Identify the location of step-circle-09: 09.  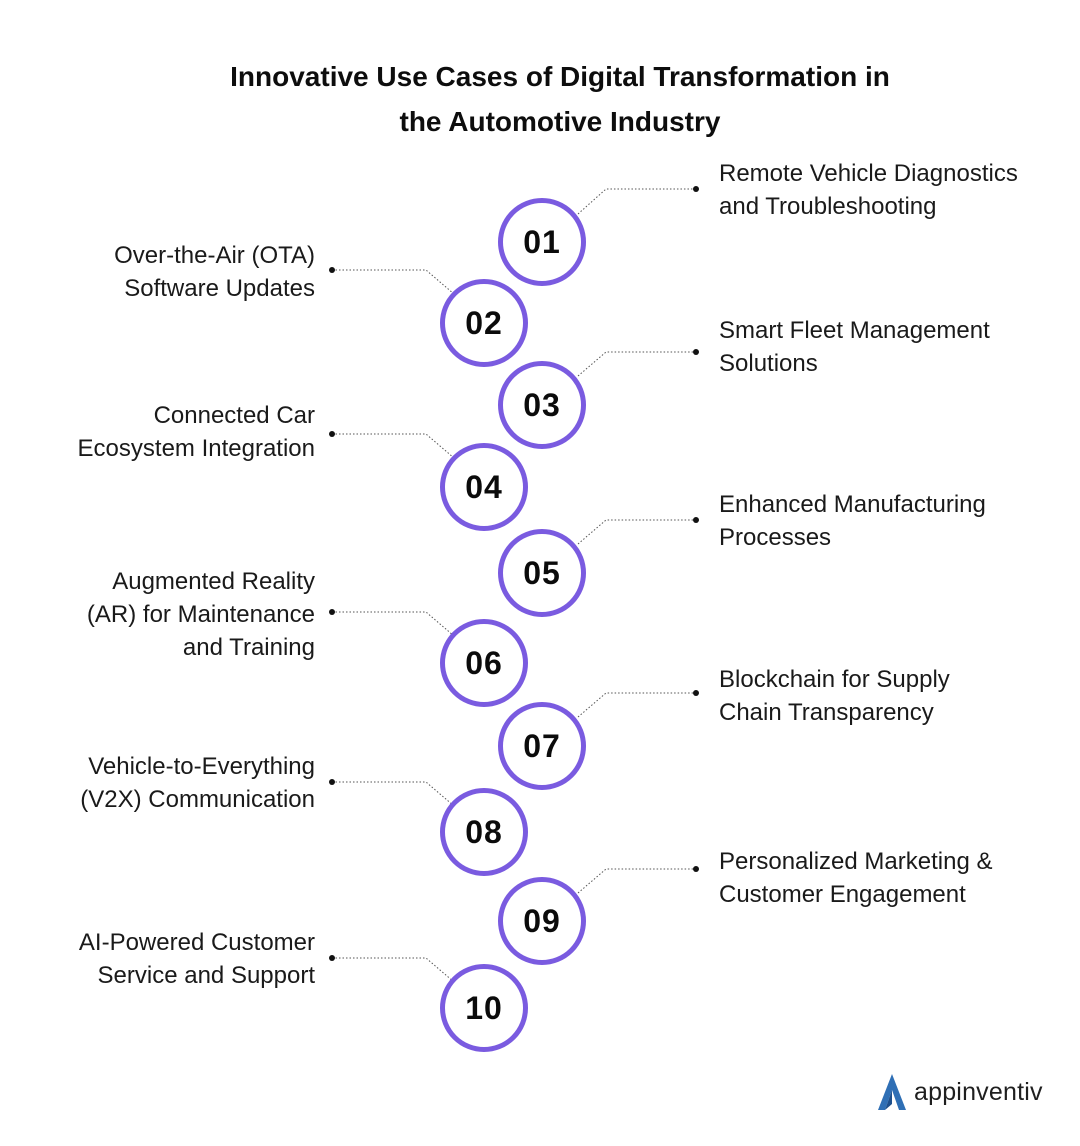
(542, 921).